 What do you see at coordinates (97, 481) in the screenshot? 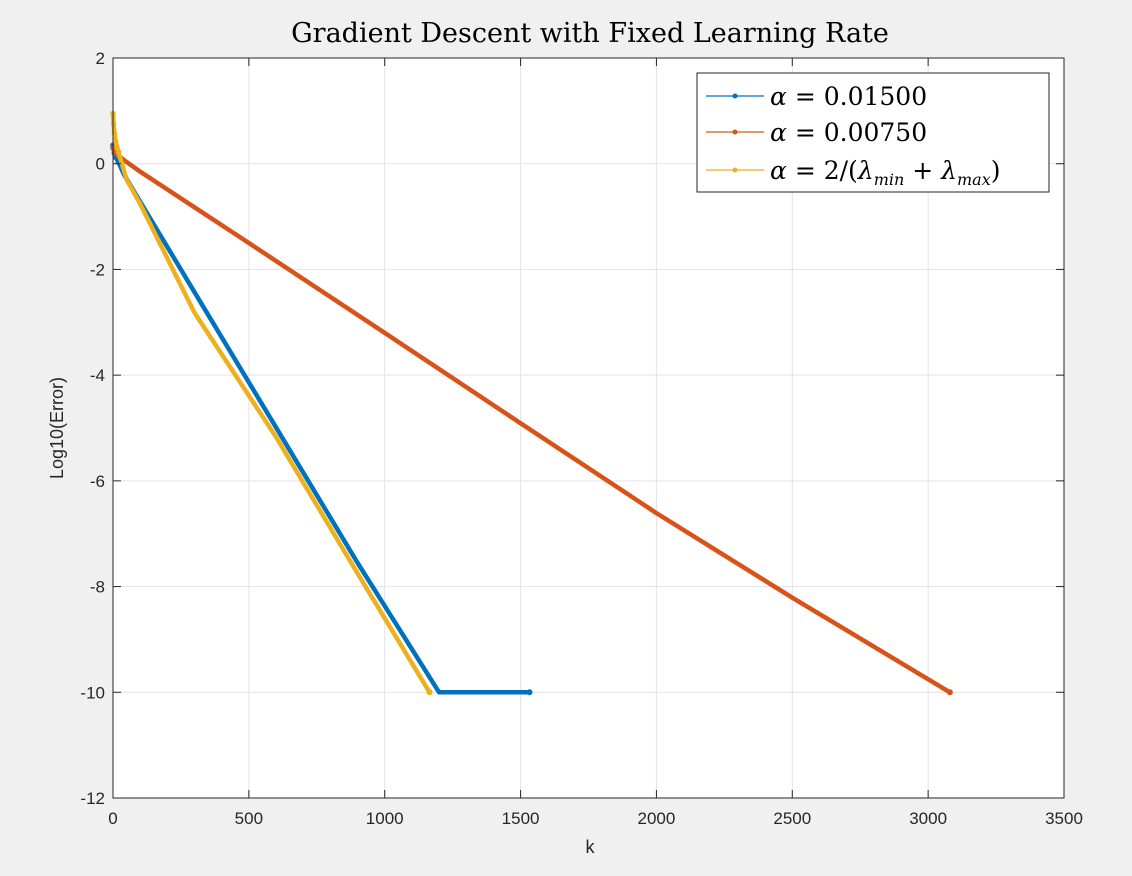
I see `y-tick-label-3: -6` at bounding box center [97, 481].